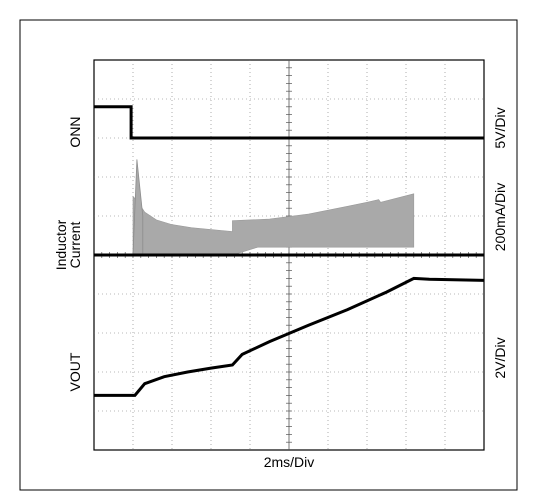 This screenshot has height=500, width=537. What do you see at coordinates (500, 217) in the screenshot?
I see `right-label-inductor: 200mA/Div` at bounding box center [500, 217].